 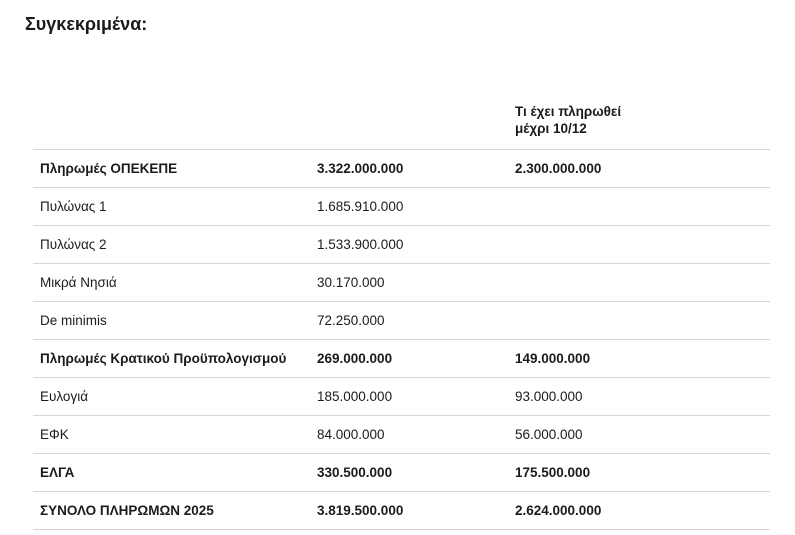 I want to click on row-label: Πυλώνας 1, so click(x=171, y=206).